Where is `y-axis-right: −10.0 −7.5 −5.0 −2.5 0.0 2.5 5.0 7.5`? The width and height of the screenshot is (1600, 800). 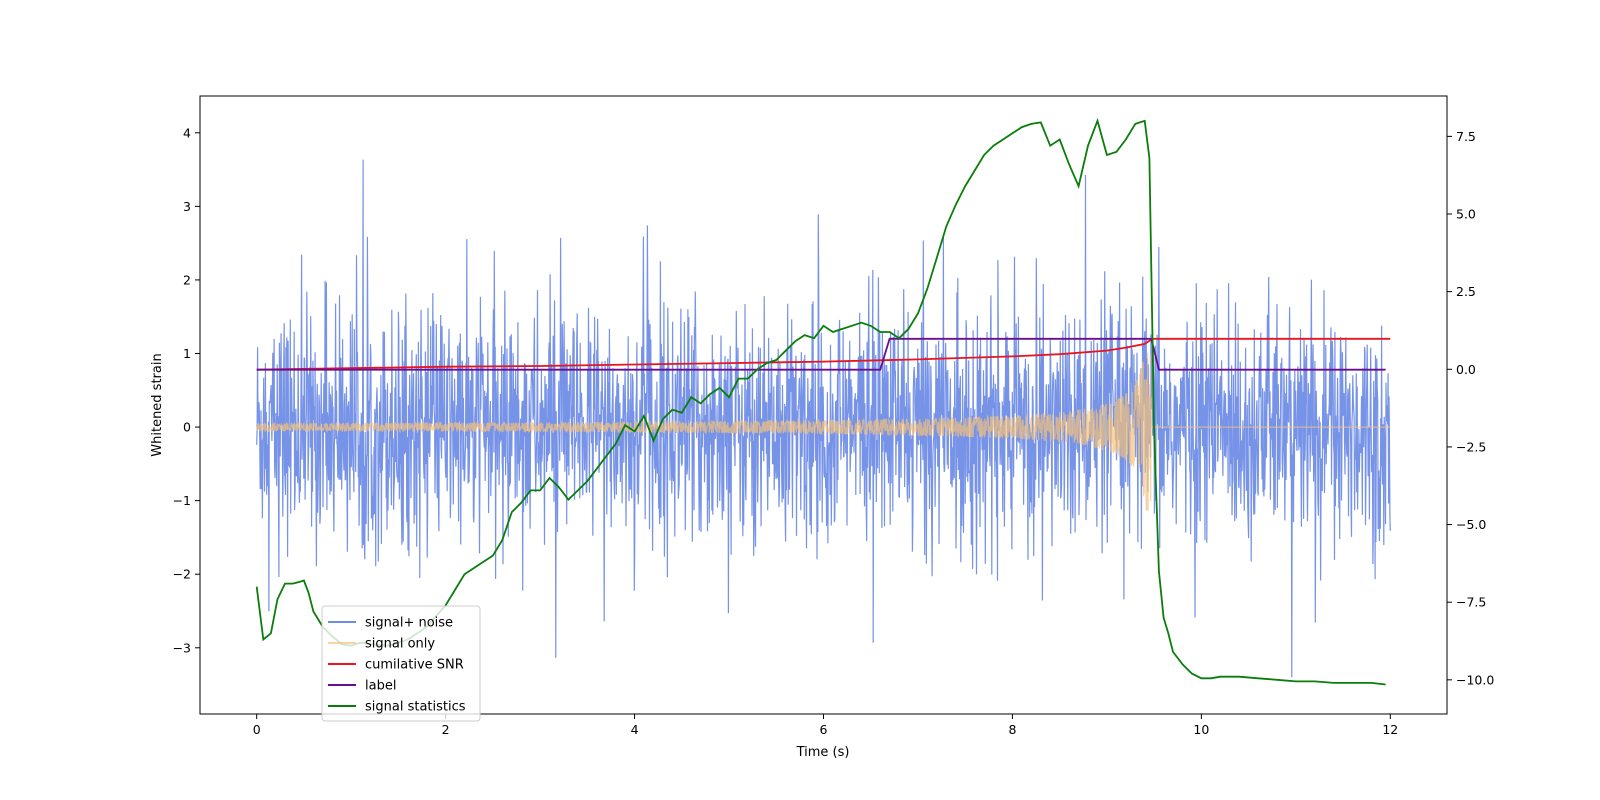 y-axis-right: −10.0 −7.5 −5.0 −2.5 0.0 2.5 5.0 7.5 is located at coordinates (1470, 408).